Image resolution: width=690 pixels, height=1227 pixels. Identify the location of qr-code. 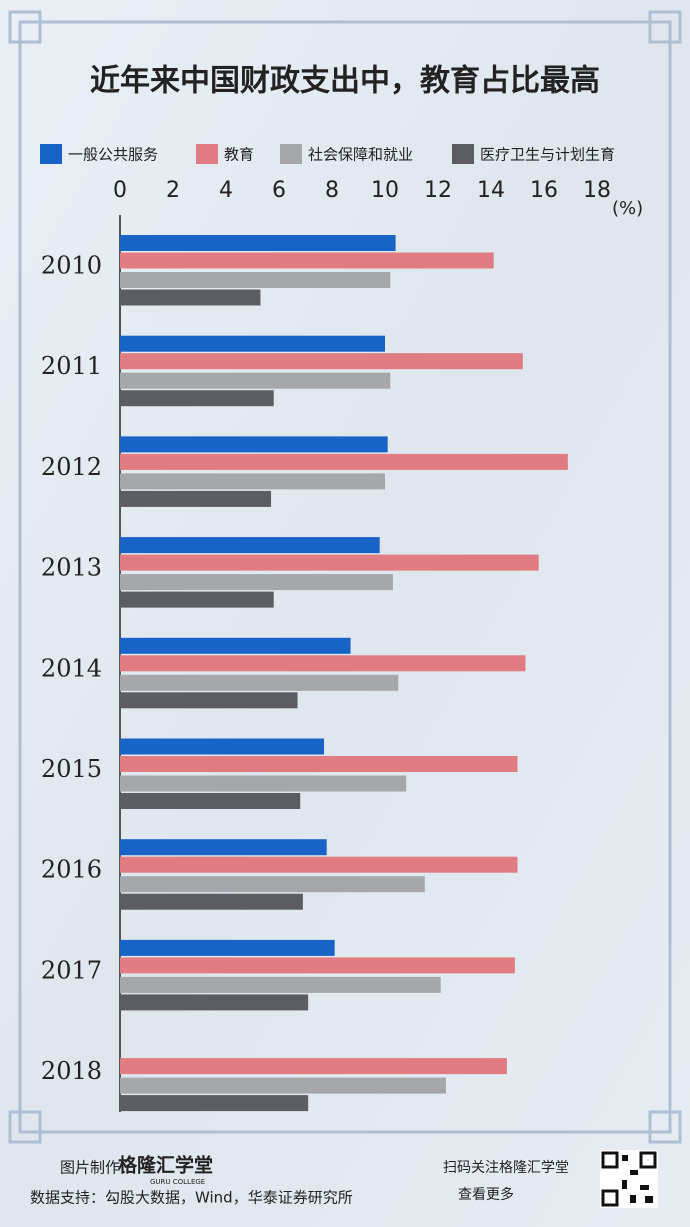
(629, 1179).